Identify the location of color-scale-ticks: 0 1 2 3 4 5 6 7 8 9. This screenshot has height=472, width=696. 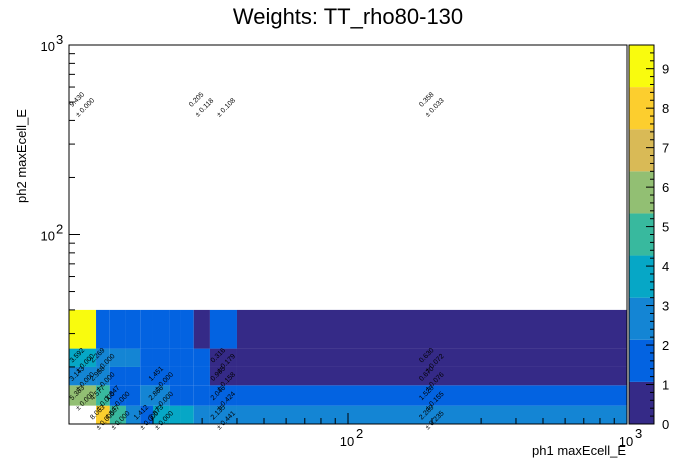
(657, 238).